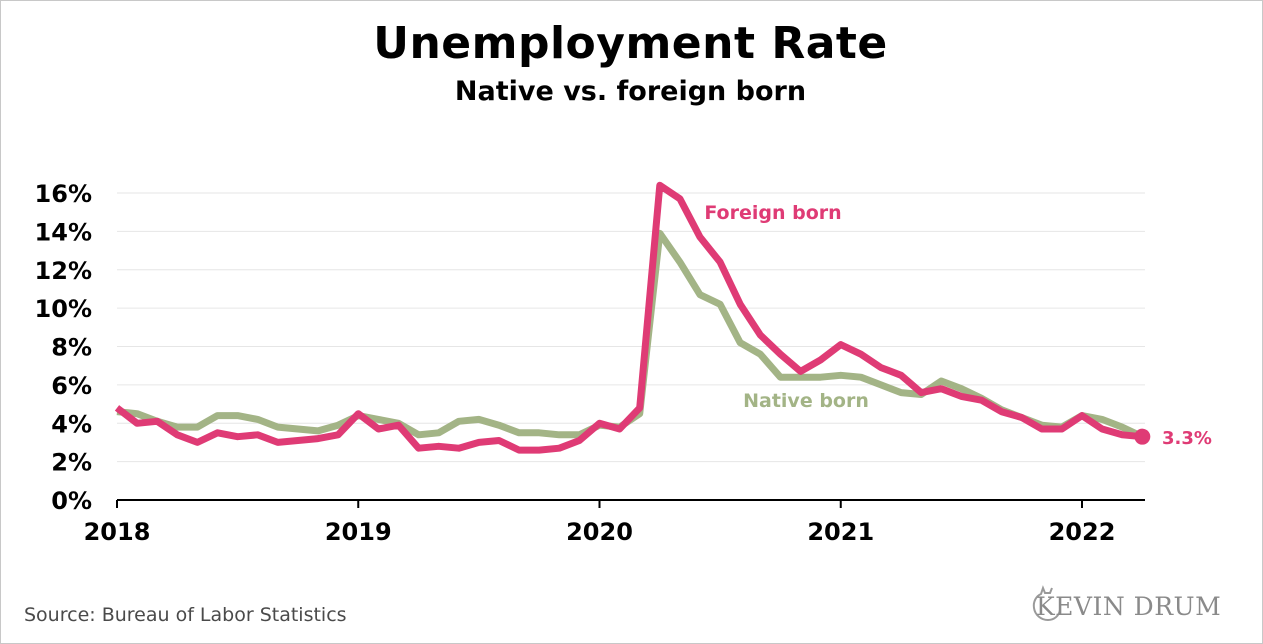 Image resolution: width=1263 pixels, height=644 pixels. I want to click on native-born-label: Native born, so click(806, 401).